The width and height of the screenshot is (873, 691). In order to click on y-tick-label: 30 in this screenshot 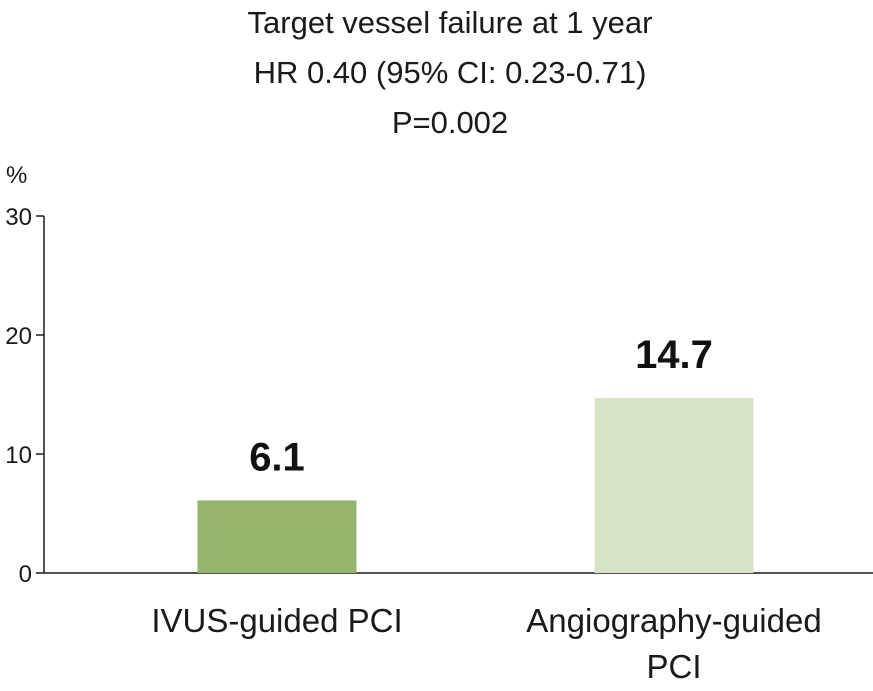, I will do `click(18, 217)`.